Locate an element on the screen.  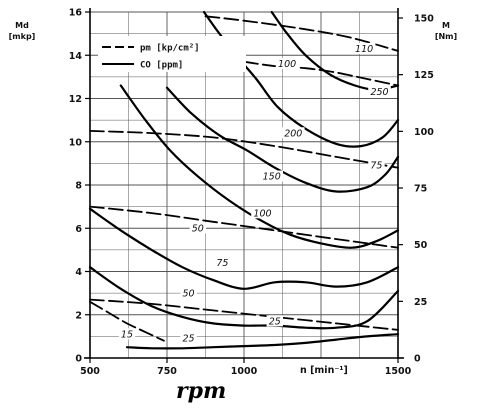
curve-label: 200 is located at coordinates (293, 133).